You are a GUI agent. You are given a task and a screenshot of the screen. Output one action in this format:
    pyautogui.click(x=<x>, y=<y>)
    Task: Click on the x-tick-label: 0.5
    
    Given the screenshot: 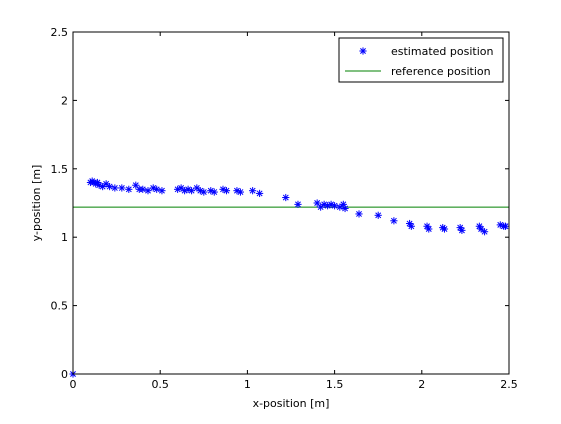 What is the action you would take?
    pyautogui.click(x=160, y=384)
    